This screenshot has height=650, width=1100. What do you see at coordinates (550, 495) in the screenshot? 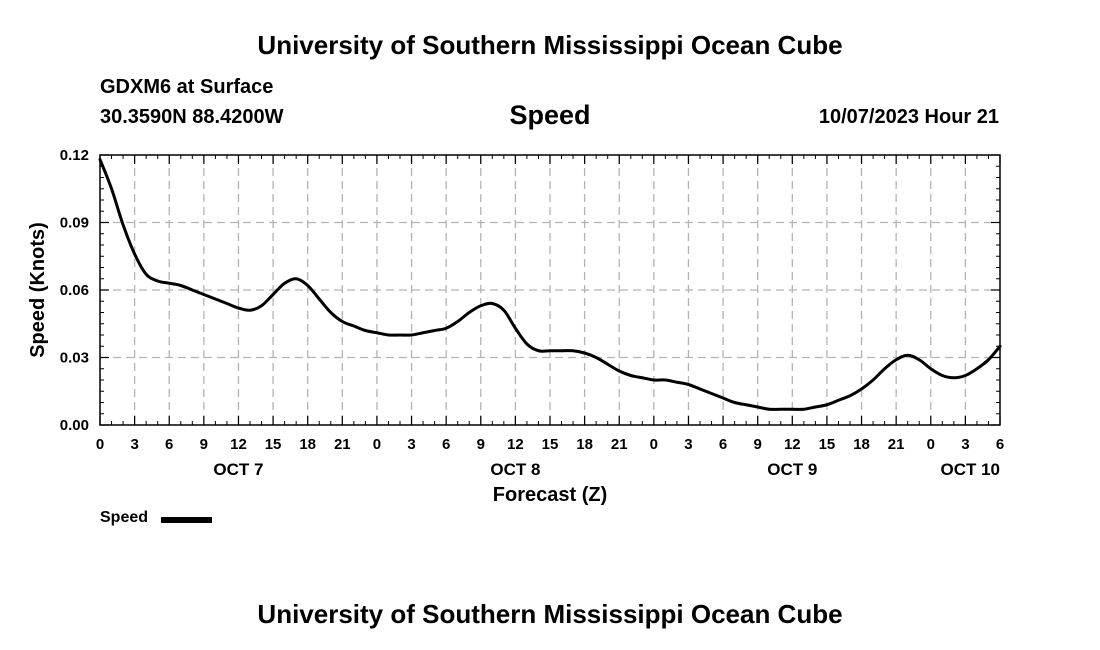
I see `x-axis-title: Forecast (Z)` at bounding box center [550, 495].